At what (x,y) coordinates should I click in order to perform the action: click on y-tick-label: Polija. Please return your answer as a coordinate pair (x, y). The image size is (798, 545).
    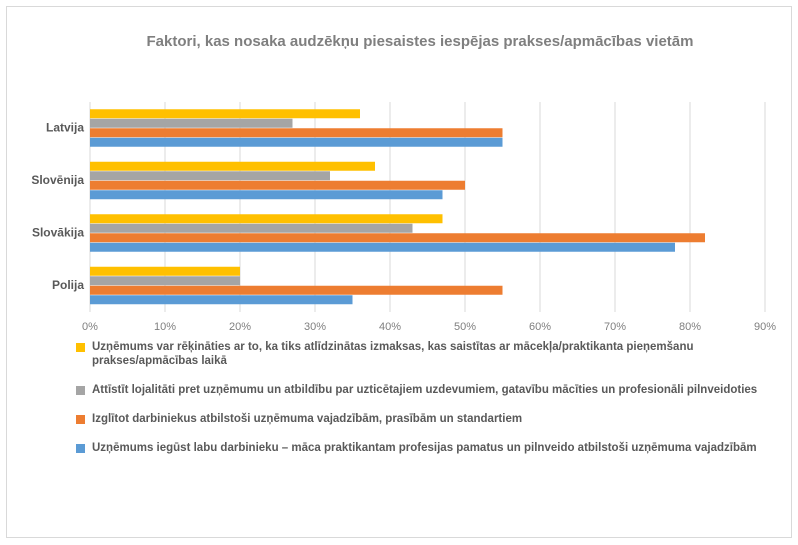
    Looking at the image, I should click on (68, 285).